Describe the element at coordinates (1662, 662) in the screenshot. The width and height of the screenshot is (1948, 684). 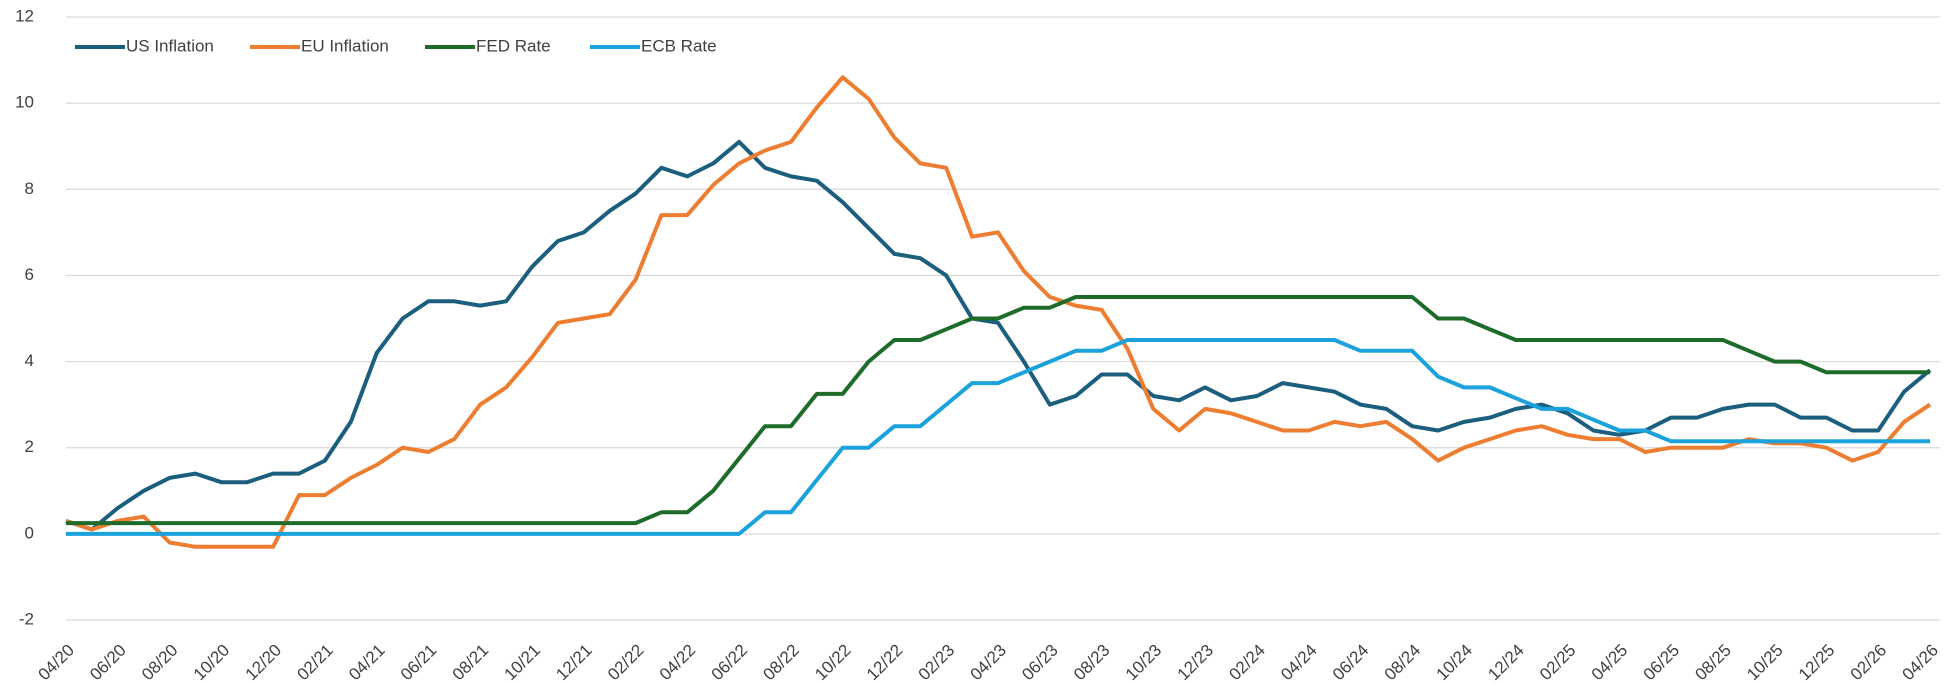
I see `x-tick-label: 06/25` at that location.